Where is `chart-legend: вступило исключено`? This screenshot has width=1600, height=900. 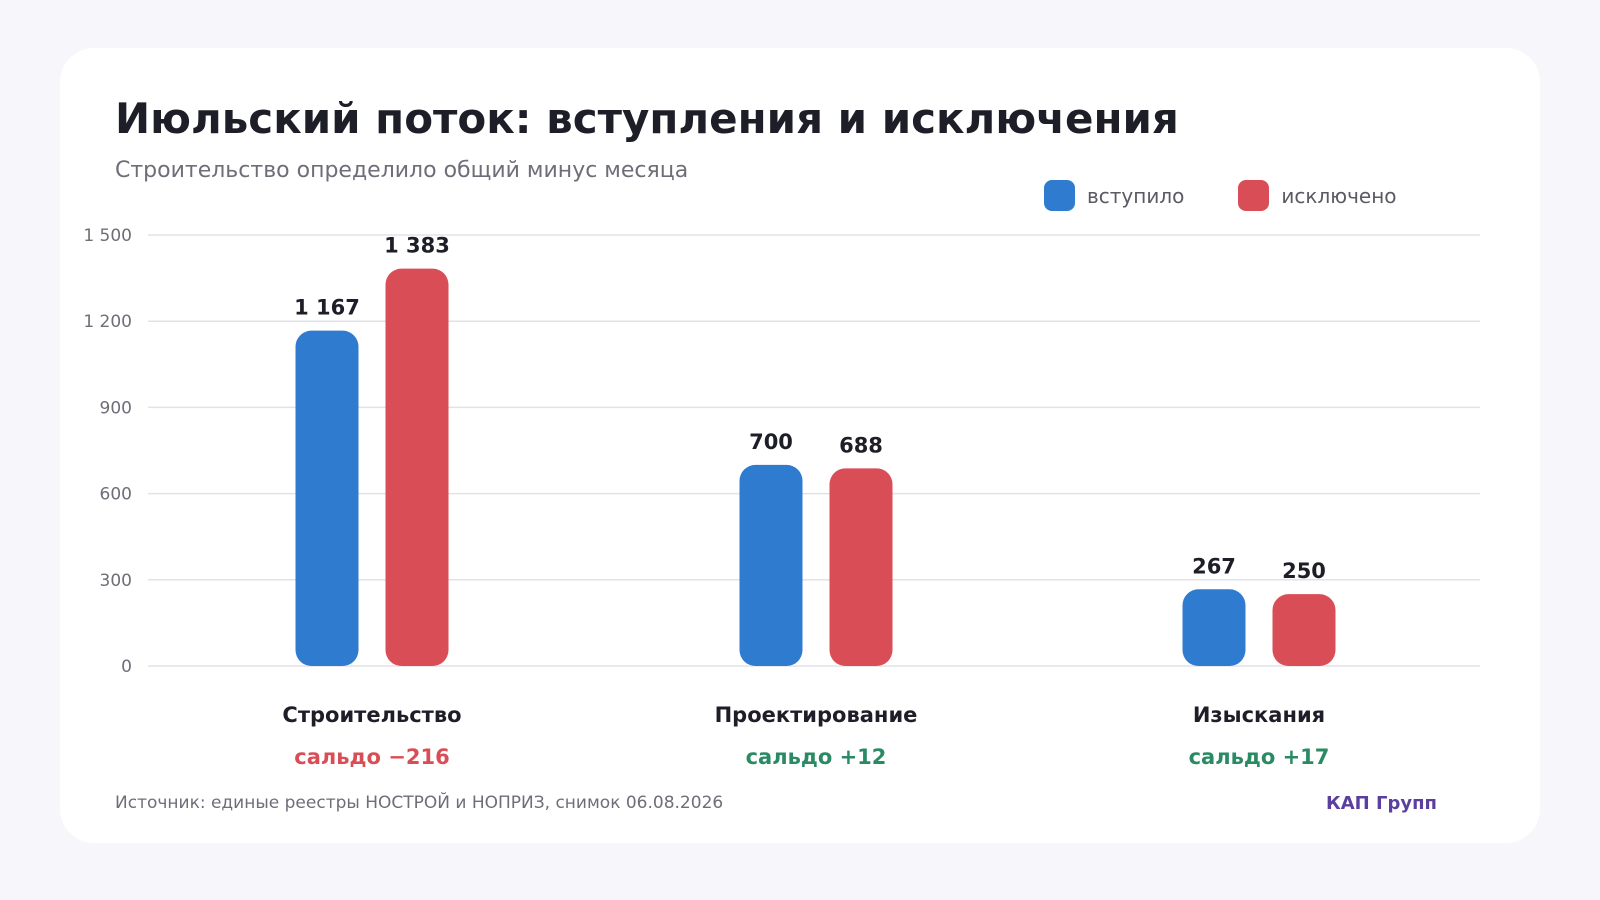 chart-legend: вступило исключено is located at coordinates (1247, 195).